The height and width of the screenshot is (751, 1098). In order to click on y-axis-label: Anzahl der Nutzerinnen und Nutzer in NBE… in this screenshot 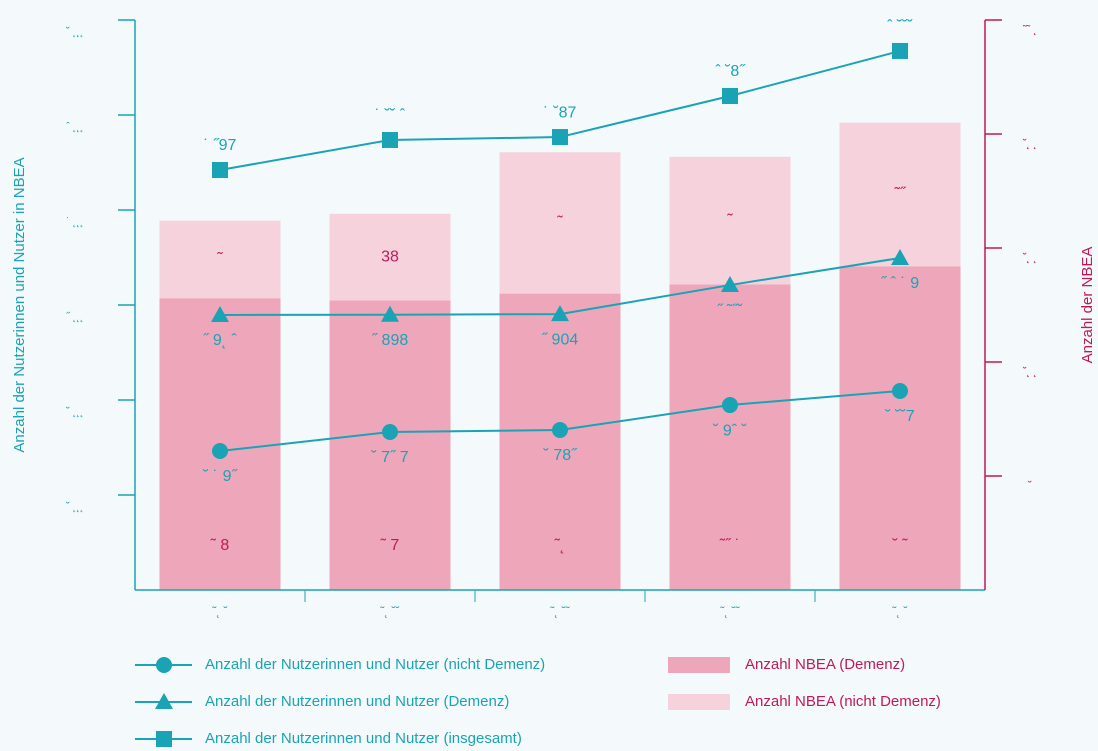, I will do `click(19, 304)`.